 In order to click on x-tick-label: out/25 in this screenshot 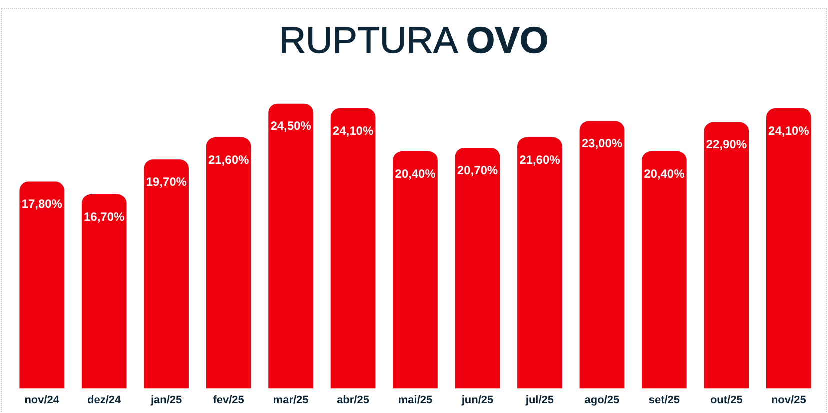, I will do `click(726, 400)`.